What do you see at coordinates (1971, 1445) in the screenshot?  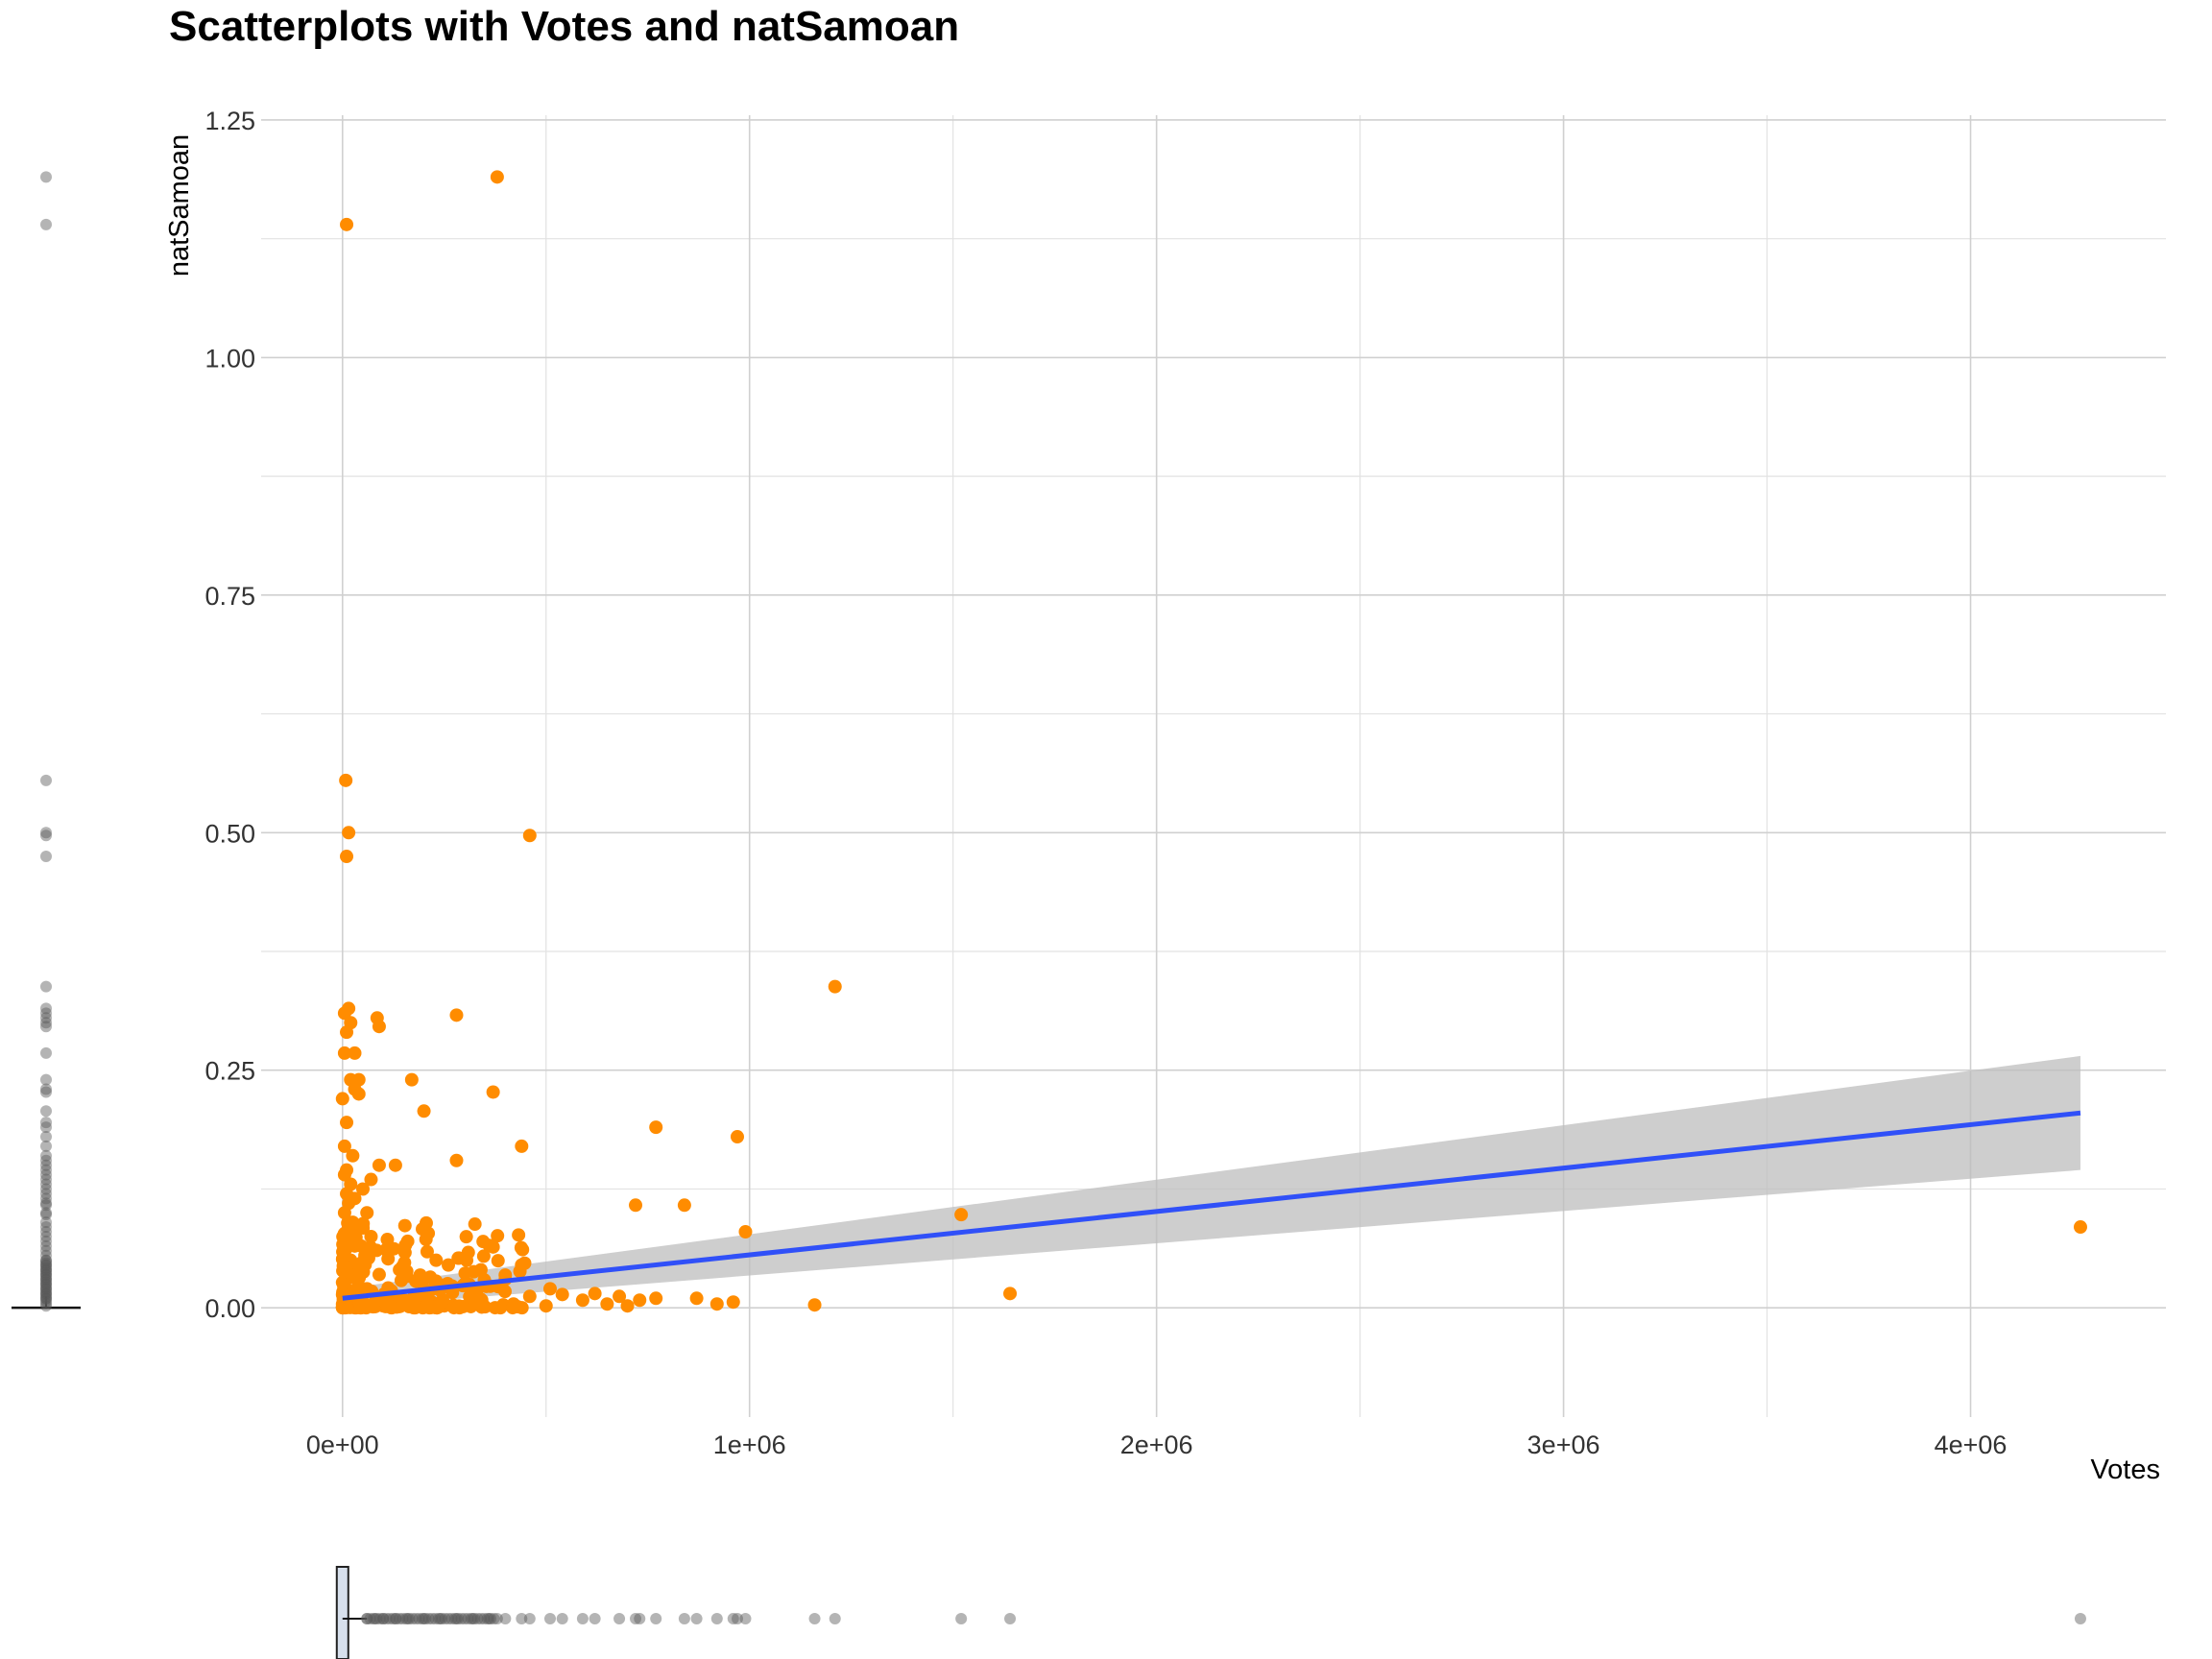 I see `x-tick-label: 4e+06` at bounding box center [1971, 1445].